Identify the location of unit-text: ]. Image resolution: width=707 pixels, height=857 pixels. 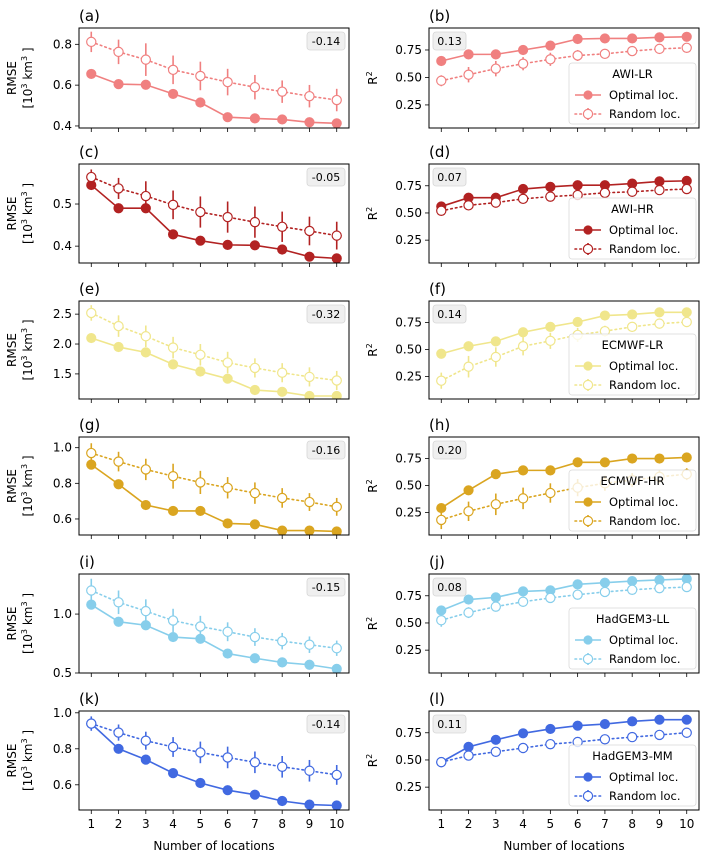
(28, 323).